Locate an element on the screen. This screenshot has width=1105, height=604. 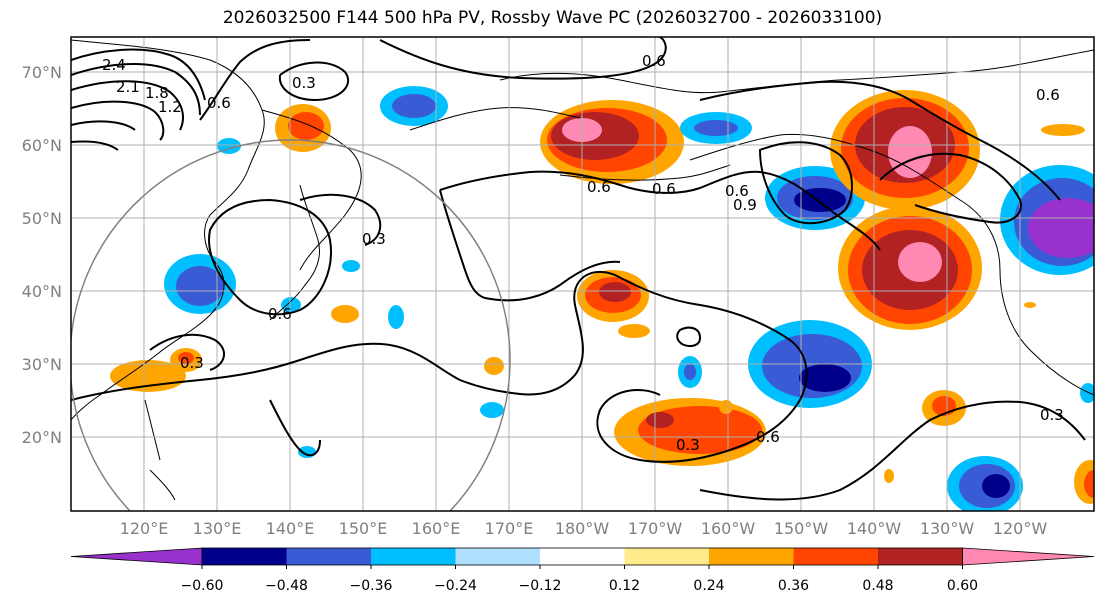
colorbar-frame is located at coordinates (582, 556).